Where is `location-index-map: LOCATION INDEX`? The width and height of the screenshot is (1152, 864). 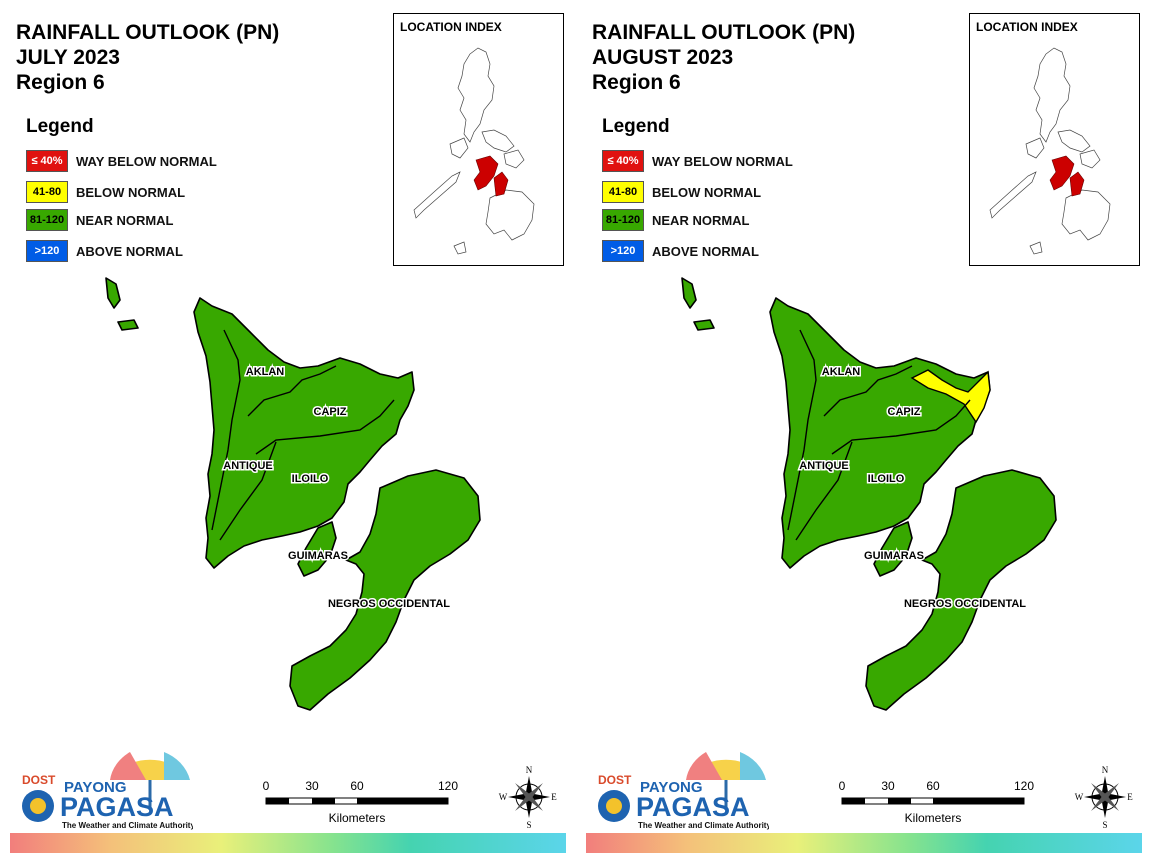
location-index-map: LOCATION INDEX is located at coordinates (1054, 139).